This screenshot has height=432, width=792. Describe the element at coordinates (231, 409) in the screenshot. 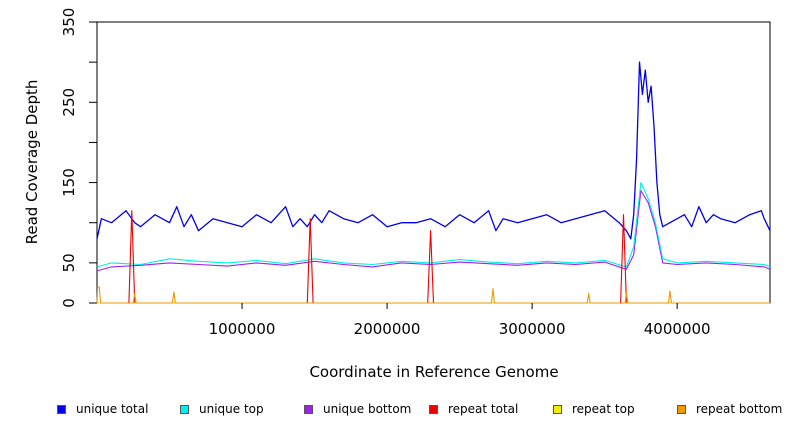

I see `legend-label: unique top` at that location.